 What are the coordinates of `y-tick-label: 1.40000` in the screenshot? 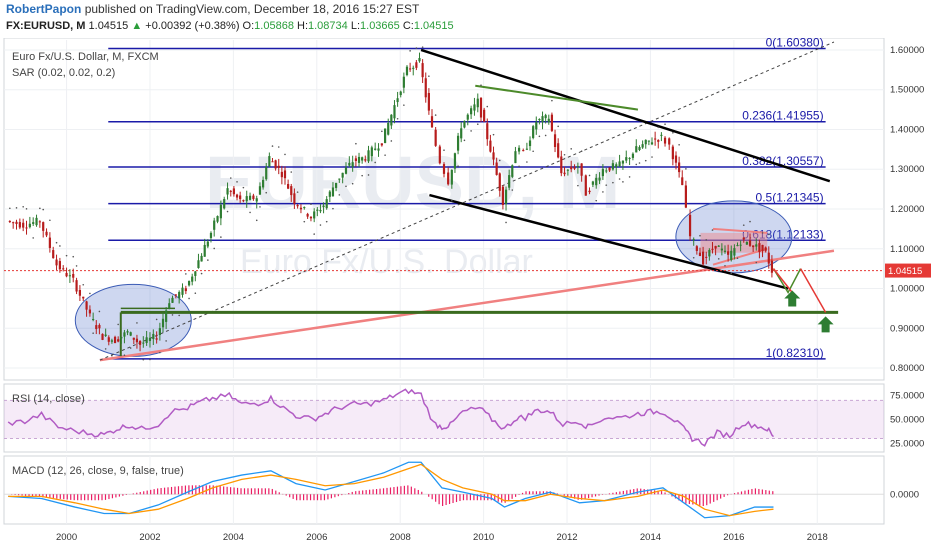 It's located at (907, 129).